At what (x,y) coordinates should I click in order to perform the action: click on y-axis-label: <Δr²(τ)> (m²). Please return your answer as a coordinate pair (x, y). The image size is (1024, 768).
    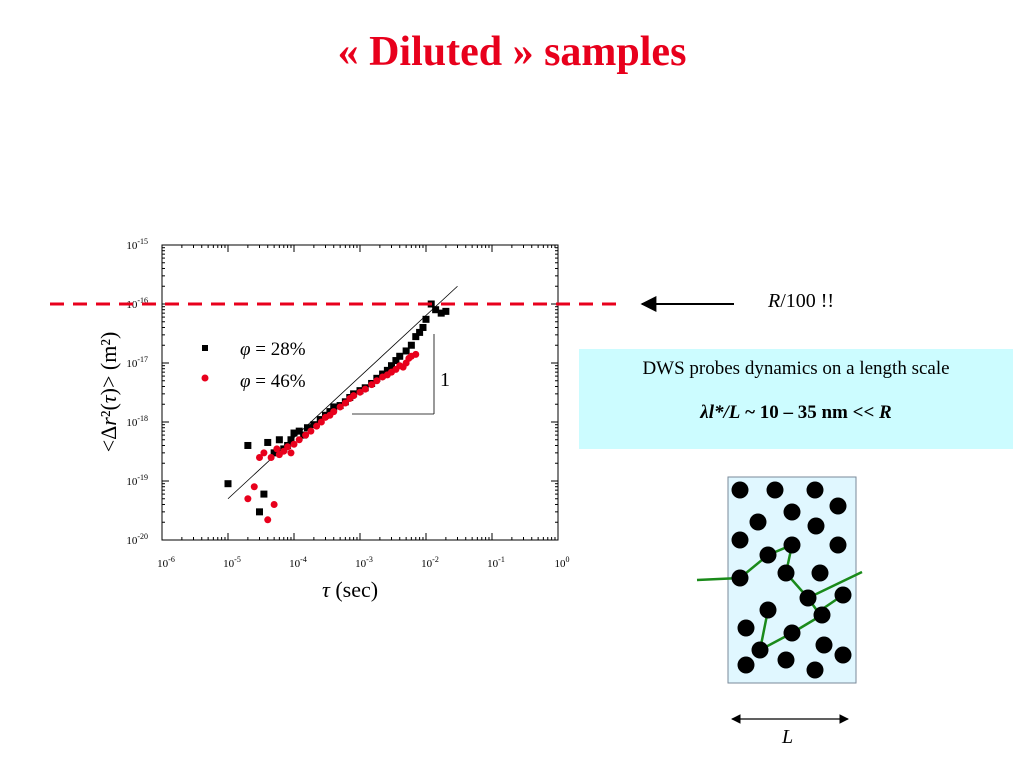
    Looking at the image, I should click on (108, 392).